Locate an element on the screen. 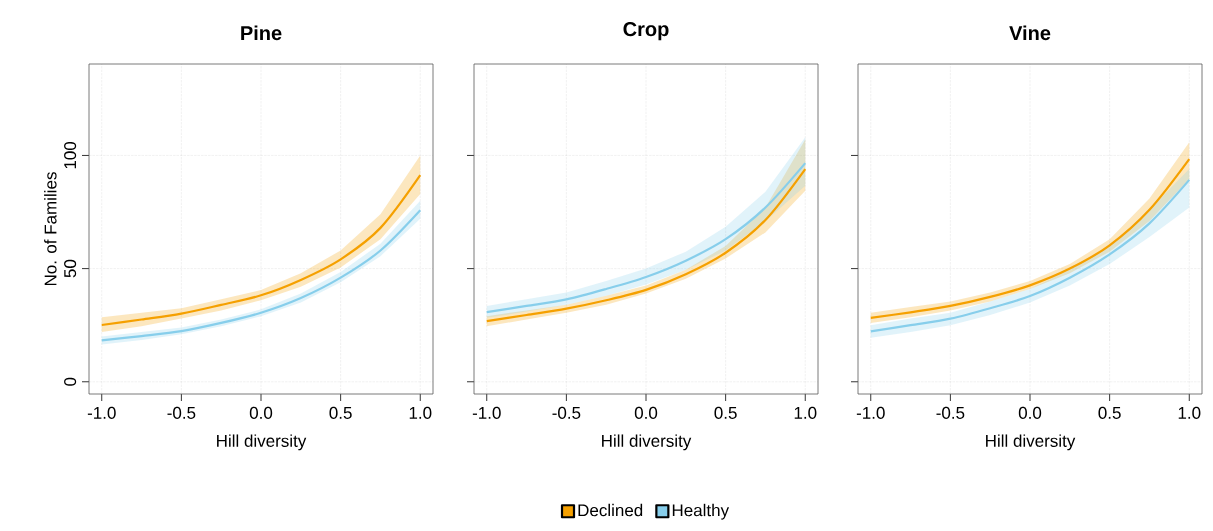  y-tick-label: 0 is located at coordinates (70, 381).